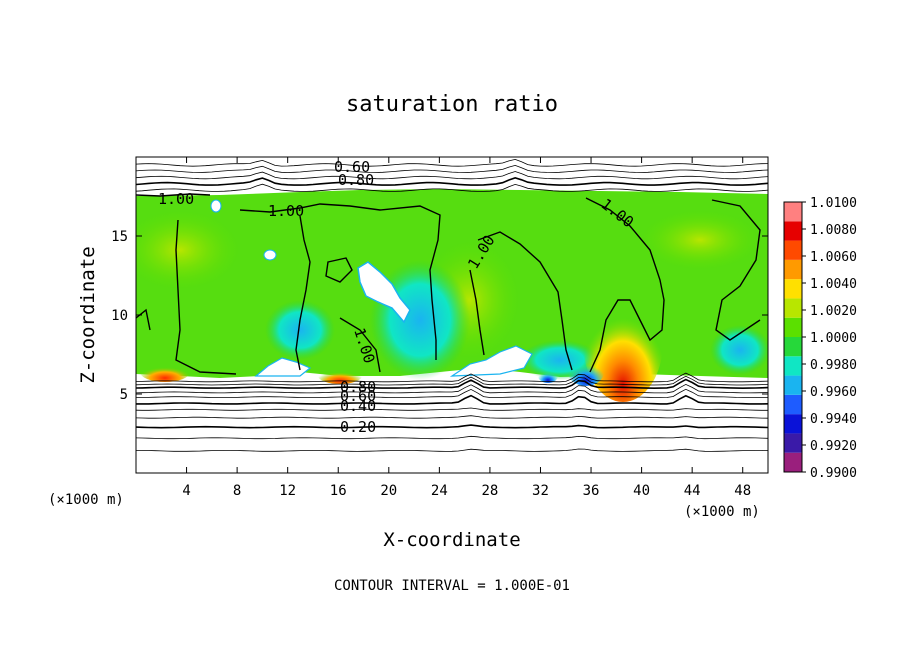 The image size is (904, 659). What do you see at coordinates (591, 491) in the screenshot?
I see `x-tick-label: 36` at bounding box center [591, 491].